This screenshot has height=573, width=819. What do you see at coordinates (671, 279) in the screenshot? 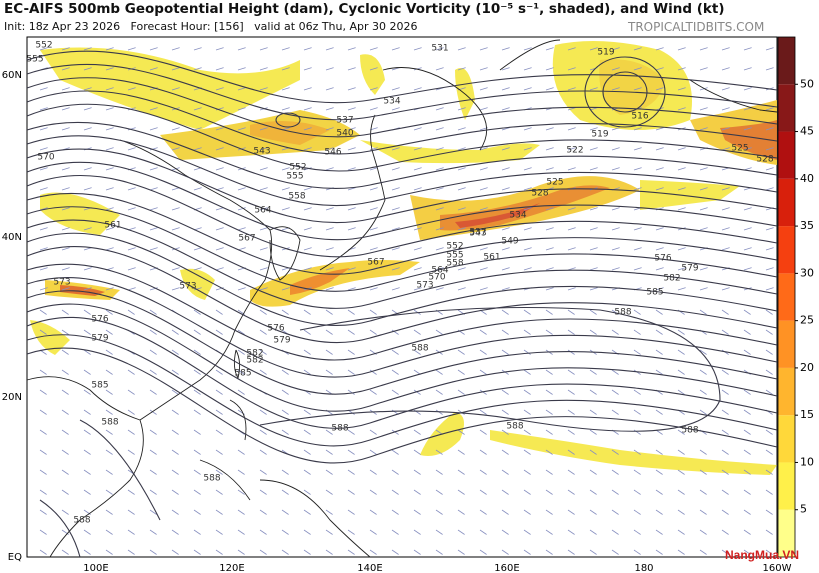
I see `contour-label: 582` at bounding box center [671, 279].